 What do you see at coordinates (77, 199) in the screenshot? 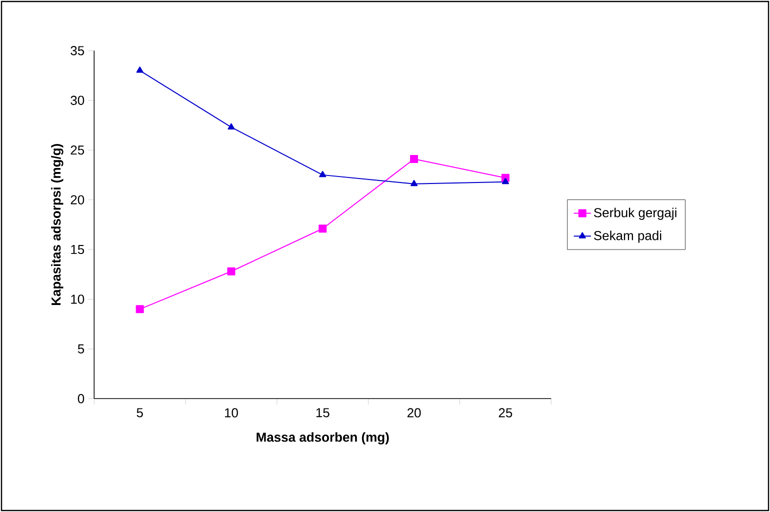
I see `y-tick-label: 20` at bounding box center [77, 199].